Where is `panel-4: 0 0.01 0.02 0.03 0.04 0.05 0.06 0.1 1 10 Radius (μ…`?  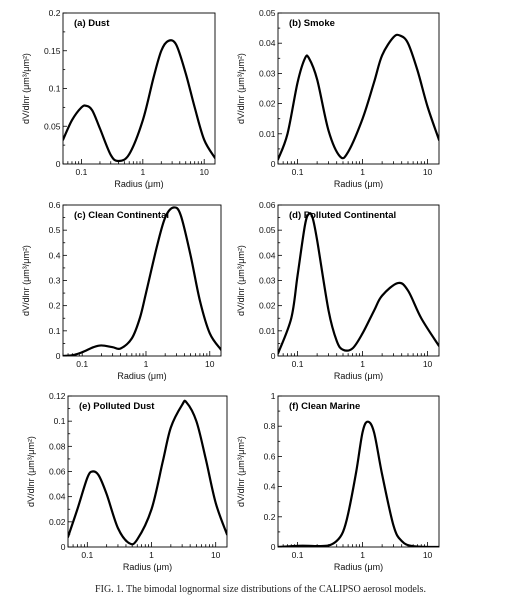 panel-4: 0 0.01 0.02 0.03 0.04 0.05 0.06 0.1 1 10 Radius (μ… is located at coordinates (338, 290).